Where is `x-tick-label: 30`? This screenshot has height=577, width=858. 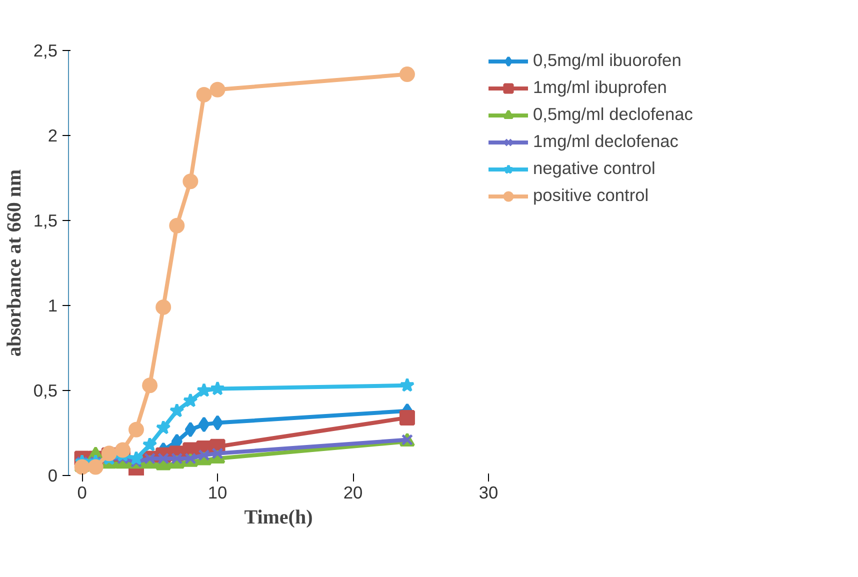
x-tick-label: 30 is located at coordinates (488, 492).